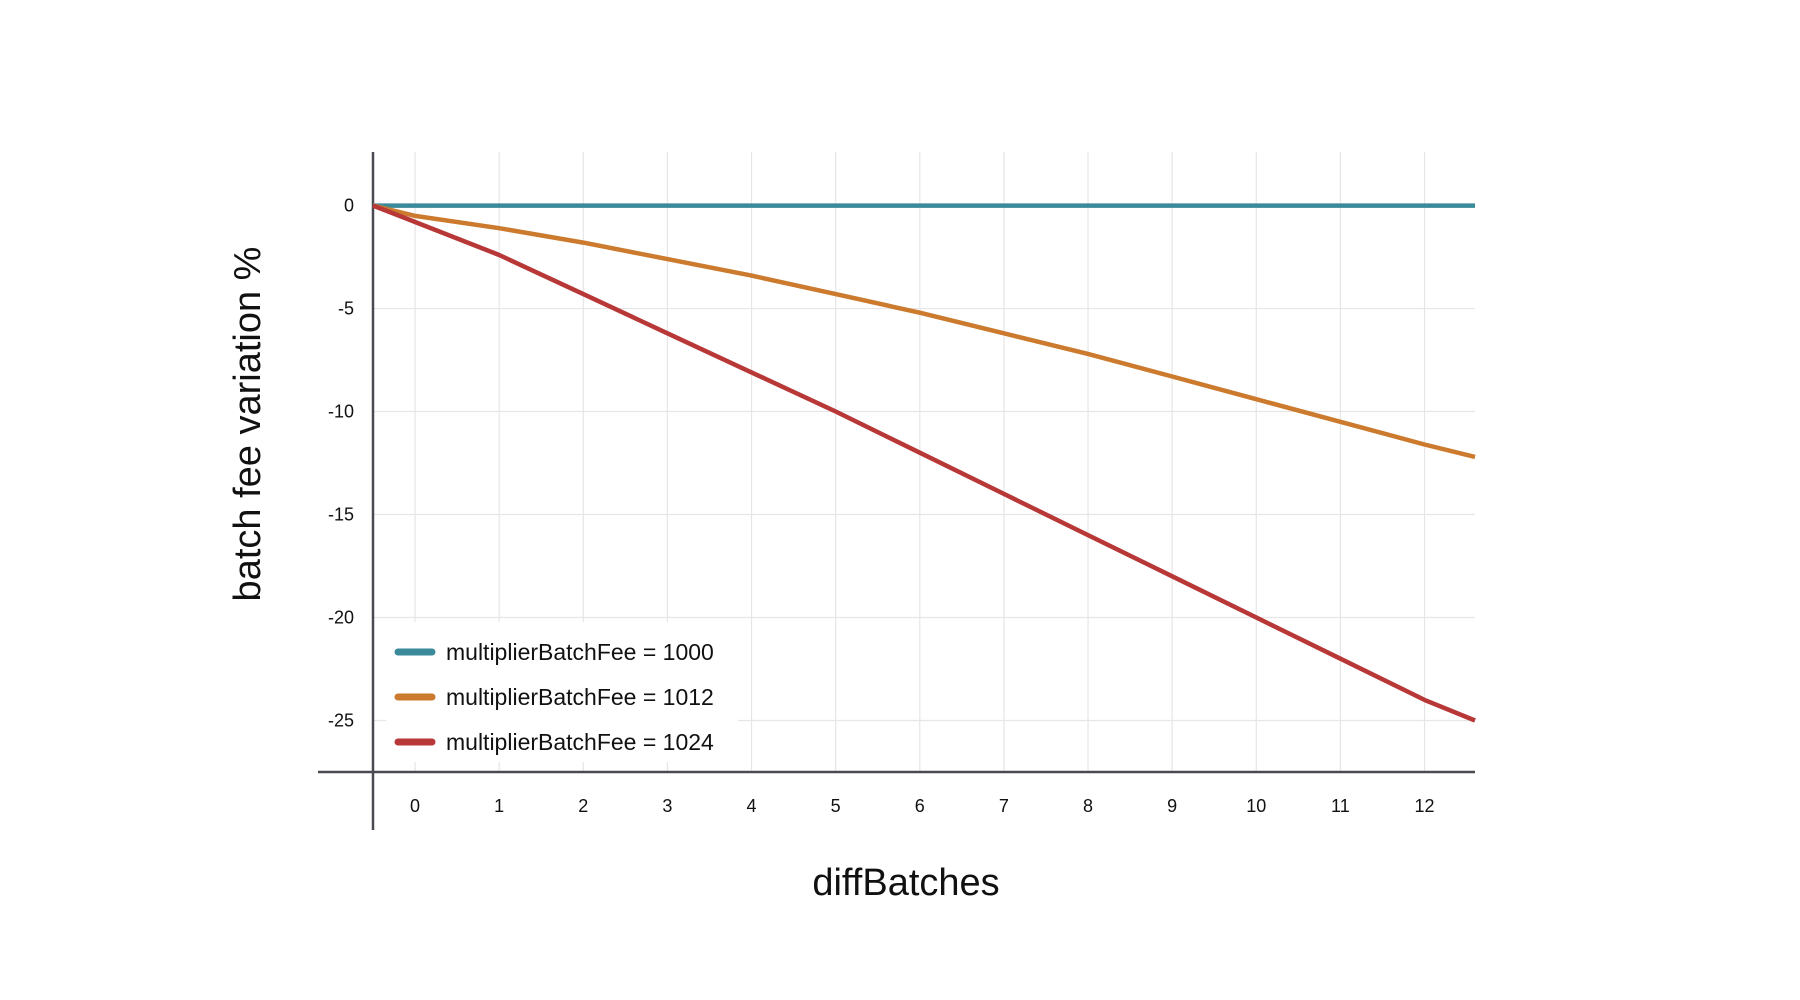  Describe the element at coordinates (346, 309) in the screenshot. I see `y-tick-label: -5` at that location.